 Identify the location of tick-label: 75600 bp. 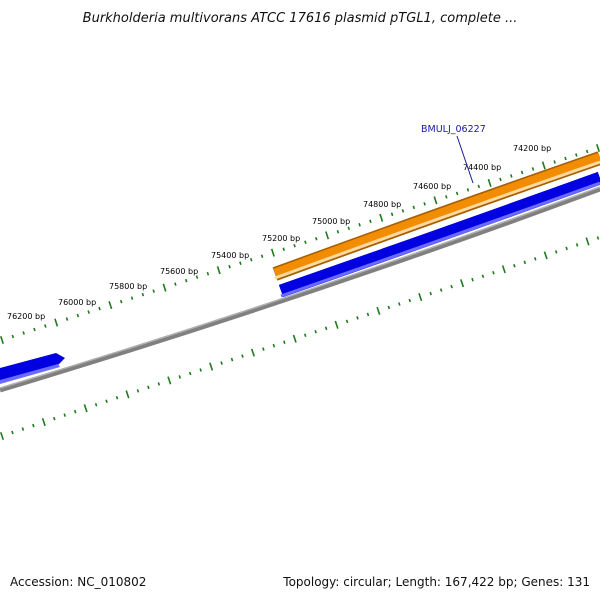
(179, 271).